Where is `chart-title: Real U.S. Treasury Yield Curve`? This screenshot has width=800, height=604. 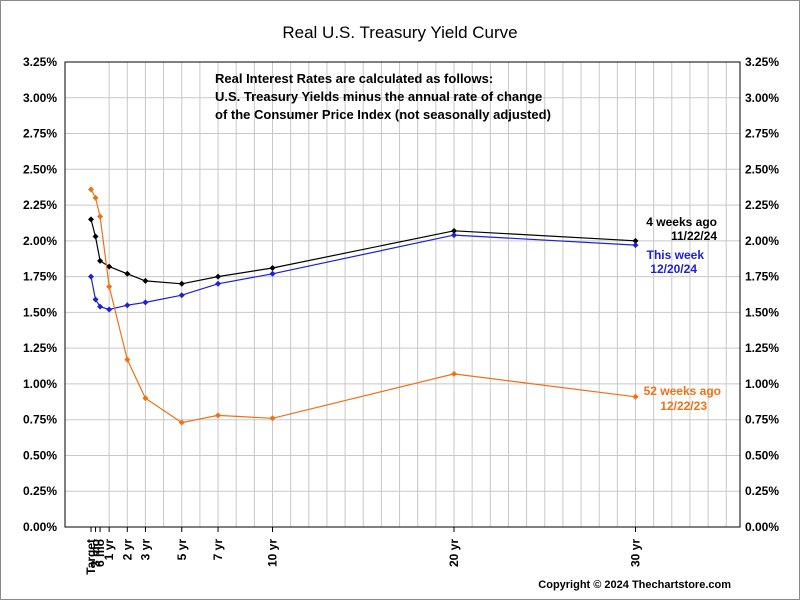 chart-title: Real U.S. Treasury Yield Curve is located at coordinates (399, 32).